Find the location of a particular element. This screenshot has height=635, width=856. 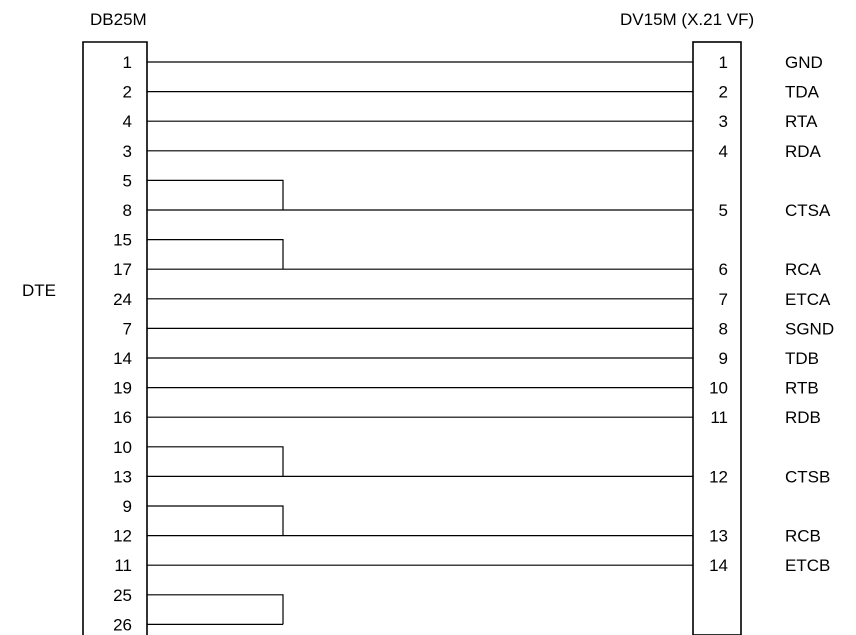

left-pin-label: 13 is located at coordinates (122, 476).